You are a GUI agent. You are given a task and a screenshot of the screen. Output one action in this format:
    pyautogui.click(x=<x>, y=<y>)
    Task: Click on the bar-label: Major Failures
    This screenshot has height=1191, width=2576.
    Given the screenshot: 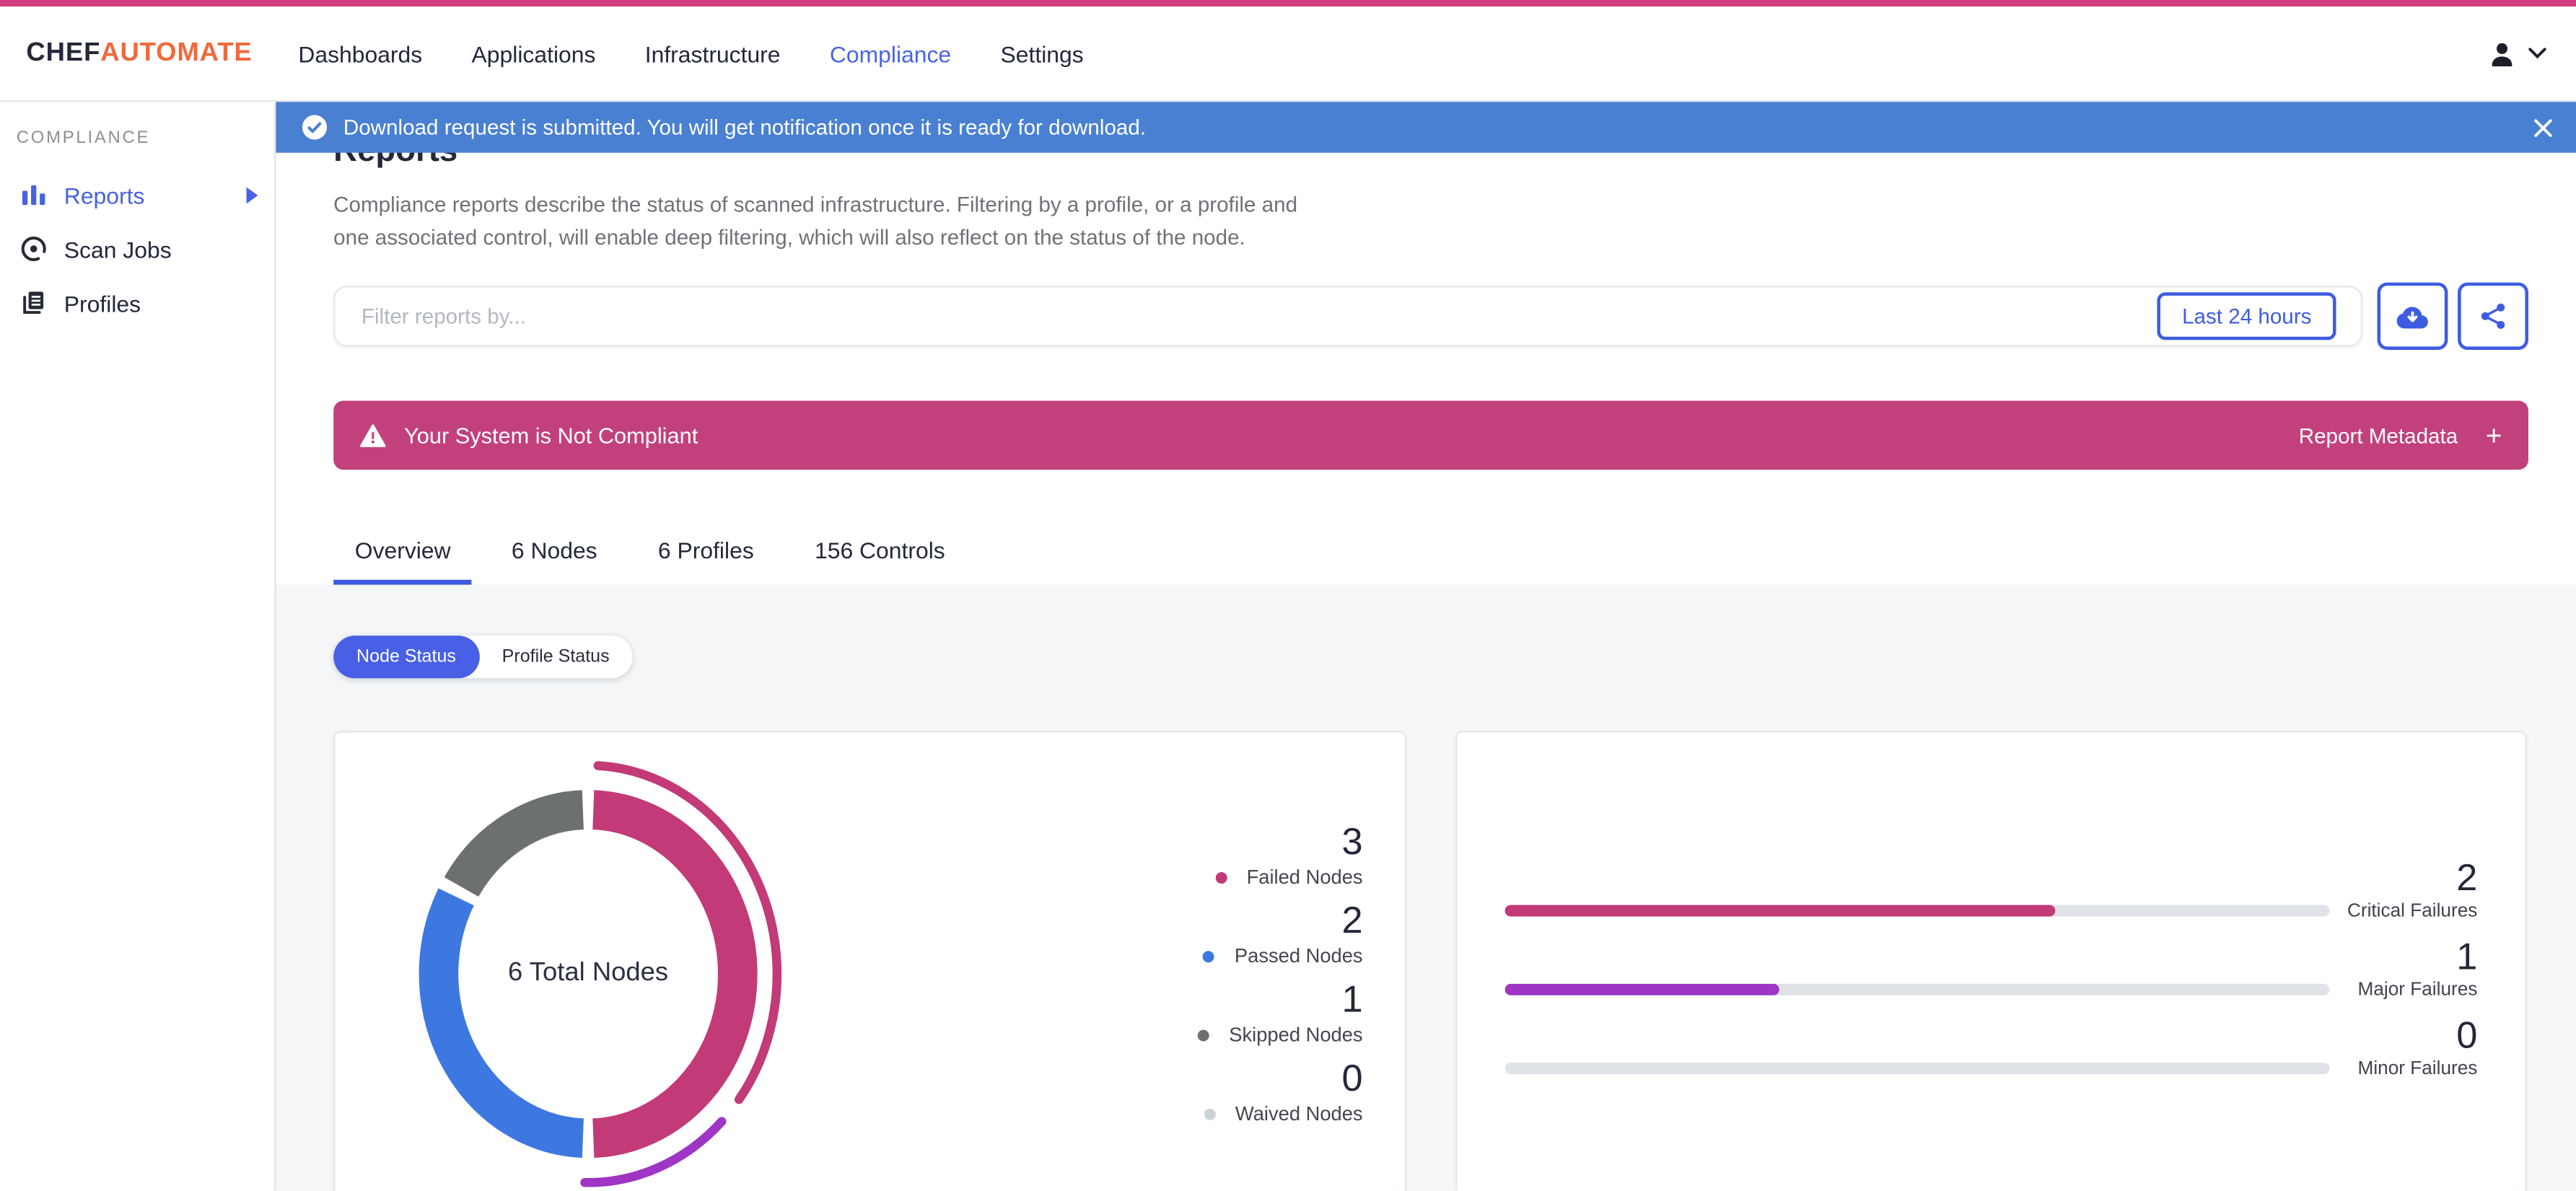 What is the action you would take?
    pyautogui.click(x=2417, y=990)
    